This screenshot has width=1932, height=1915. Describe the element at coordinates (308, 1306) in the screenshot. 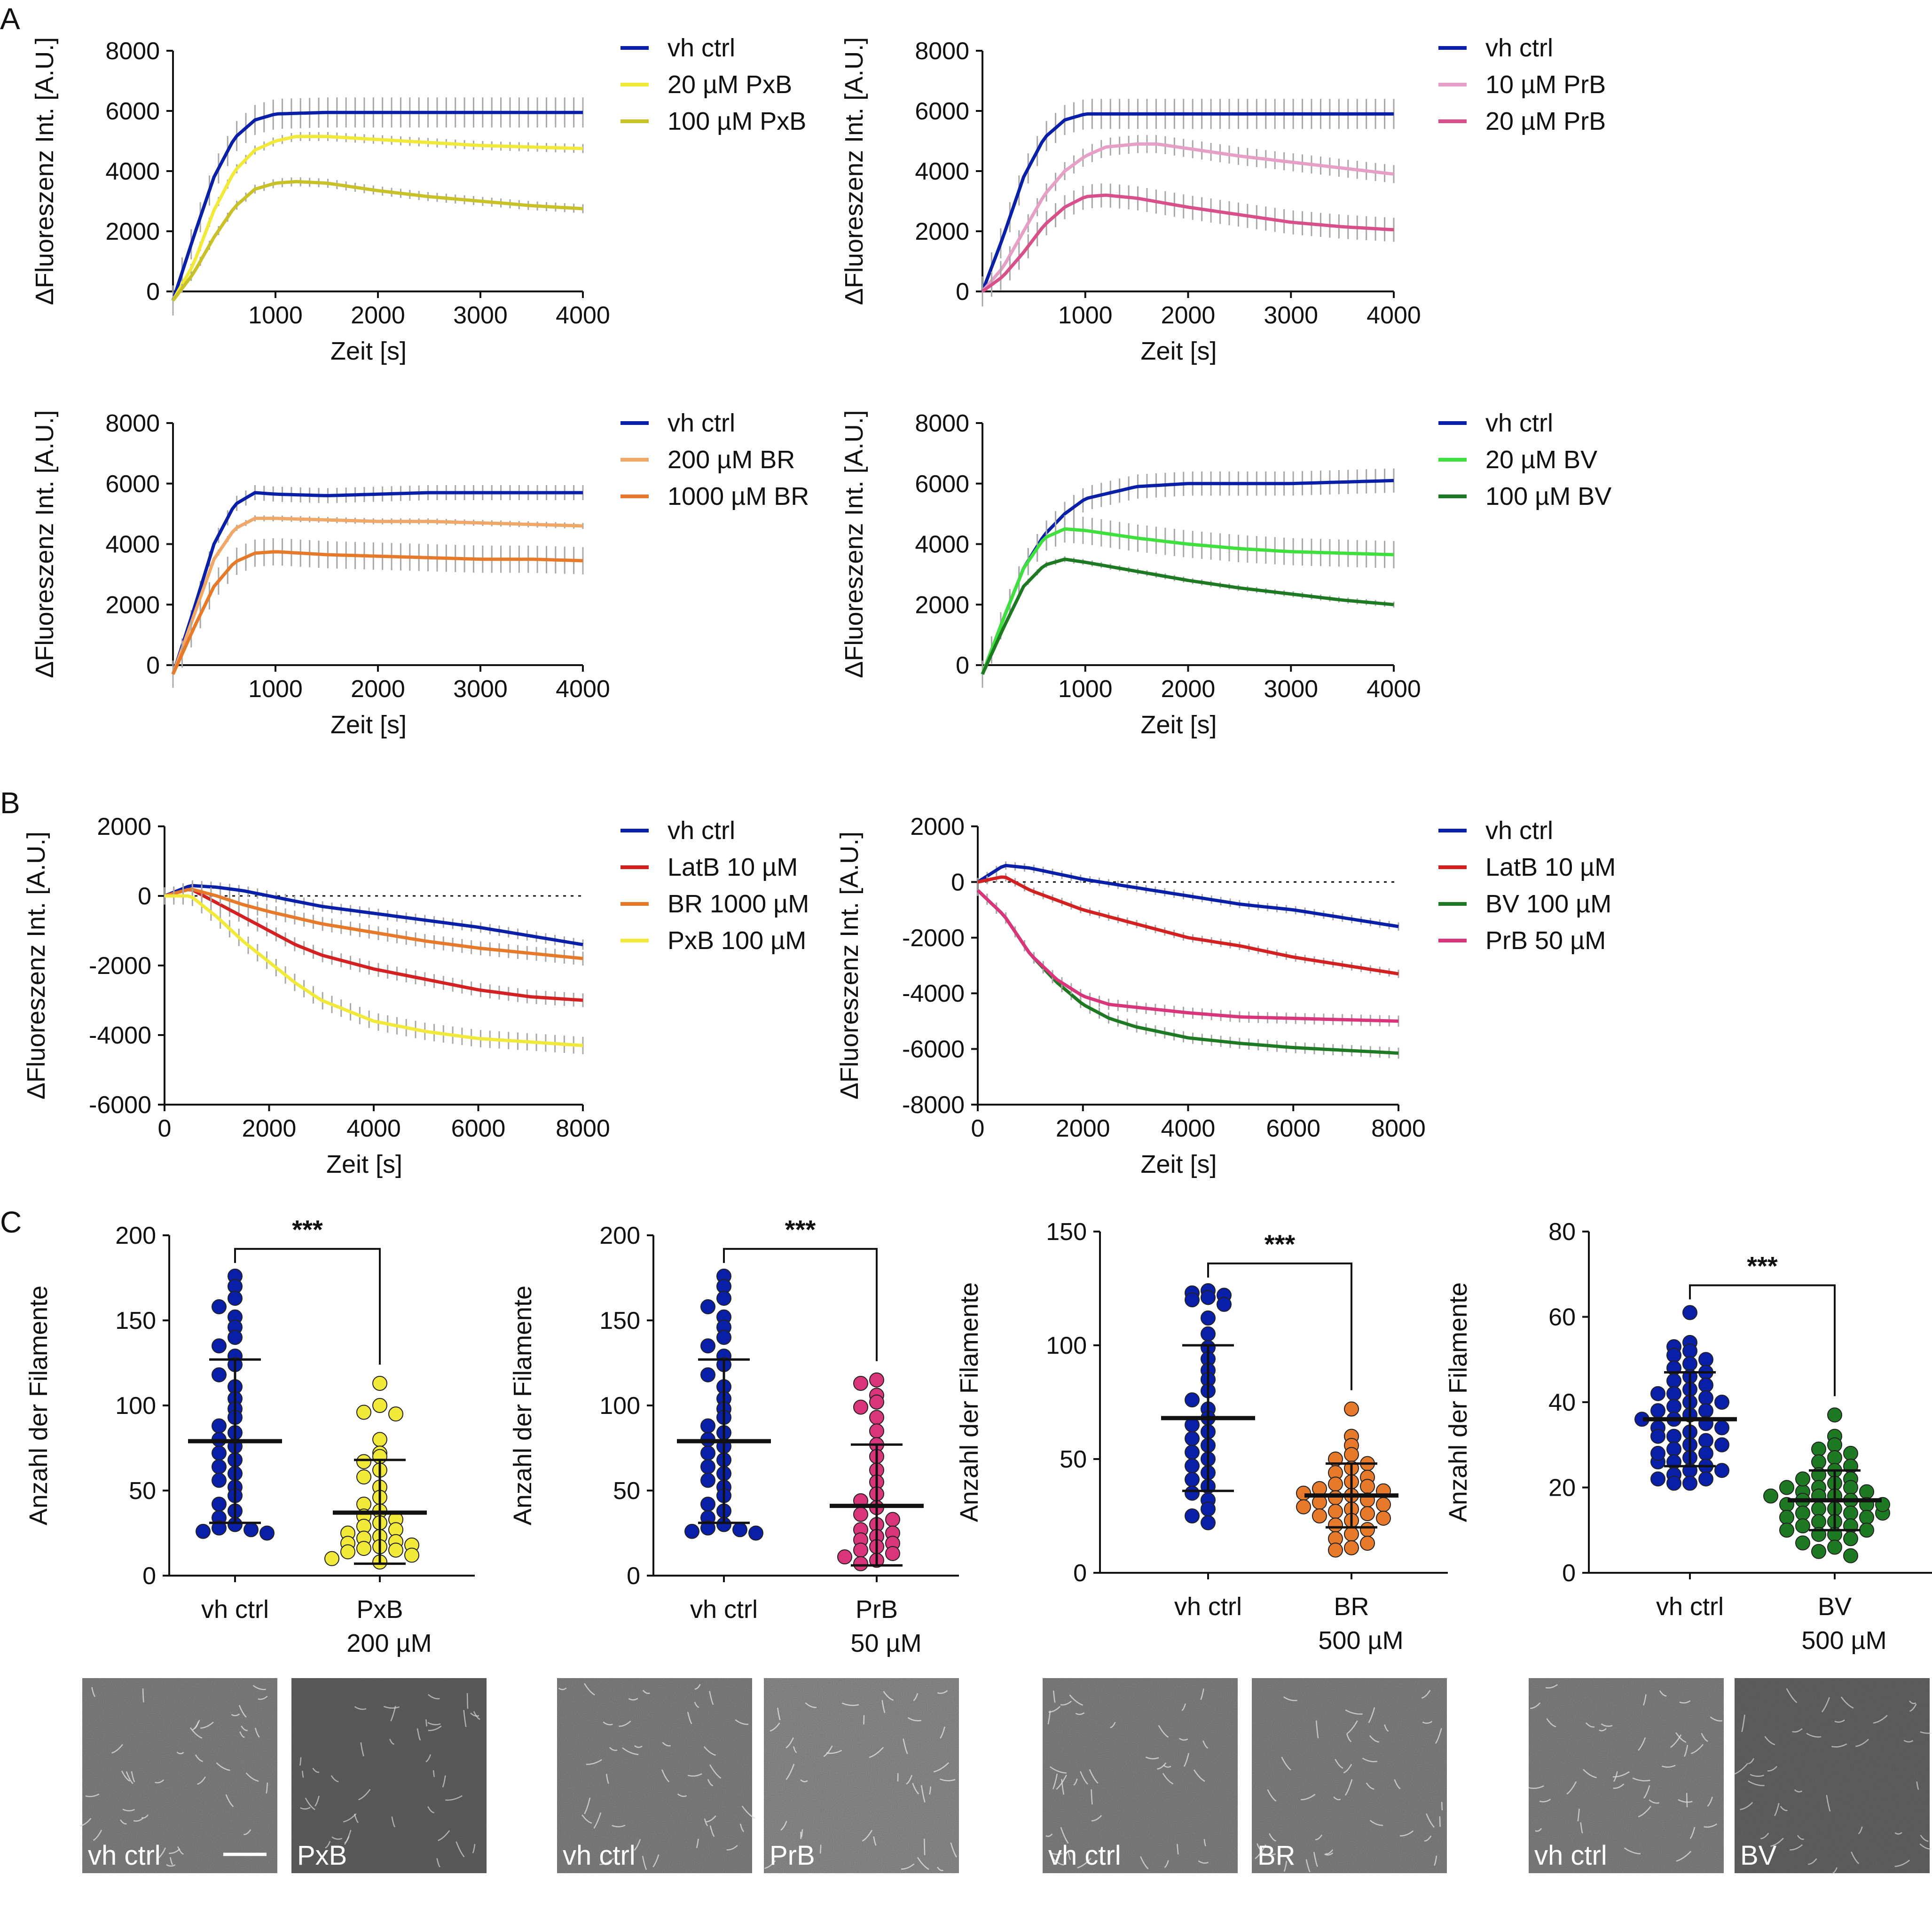

I see `significance-bracket` at that location.